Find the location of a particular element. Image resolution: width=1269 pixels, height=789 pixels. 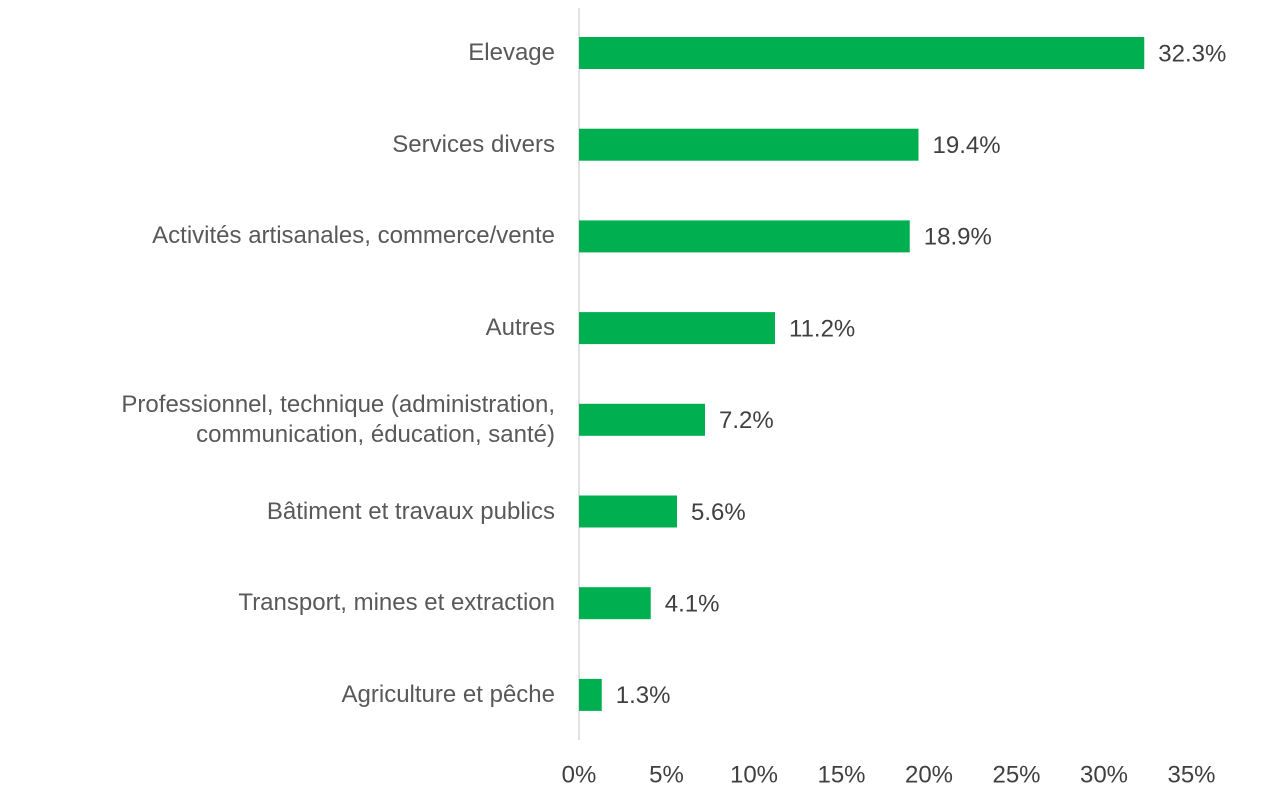

category-label: Bâtiment et travaux publics is located at coordinates (410, 511).